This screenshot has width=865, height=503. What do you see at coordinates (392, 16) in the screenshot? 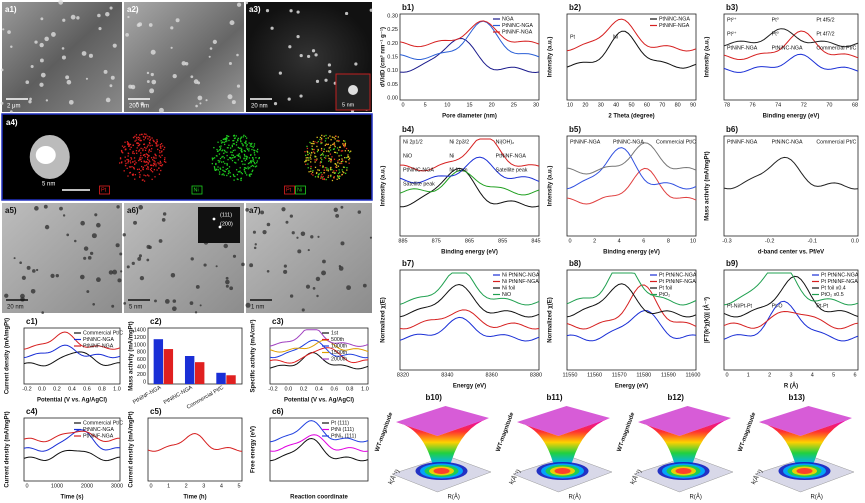
I see `y-tick-label: 0.30` at bounding box center [392, 16].